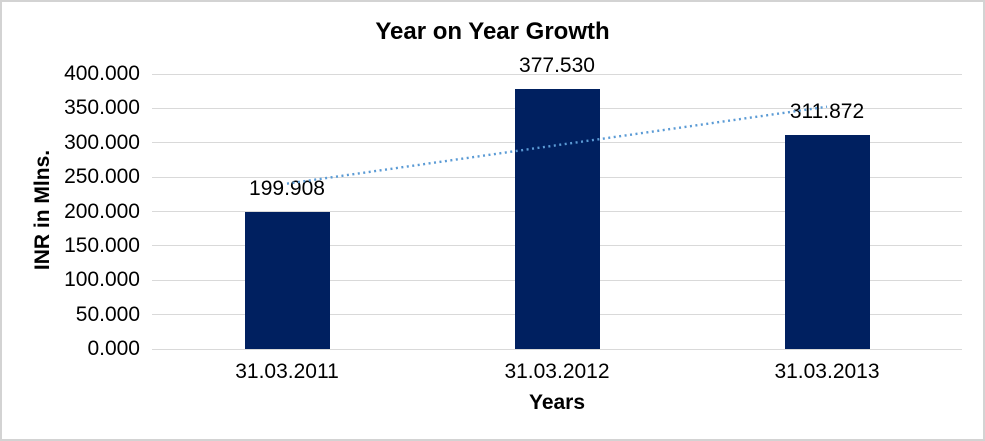  What do you see at coordinates (557, 402) in the screenshot?
I see `x-axis-title: Years` at bounding box center [557, 402].